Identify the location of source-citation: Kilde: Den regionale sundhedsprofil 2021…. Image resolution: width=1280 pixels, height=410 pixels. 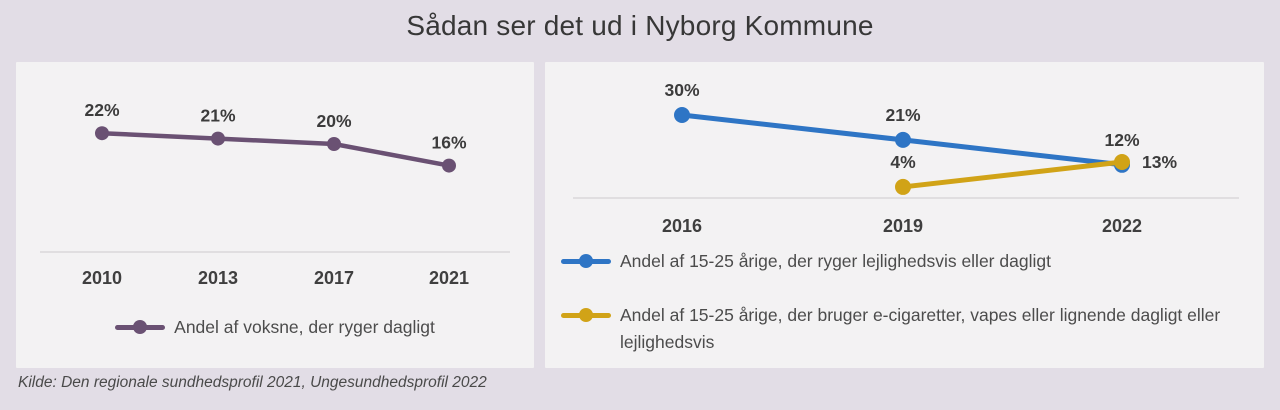
(252, 382).